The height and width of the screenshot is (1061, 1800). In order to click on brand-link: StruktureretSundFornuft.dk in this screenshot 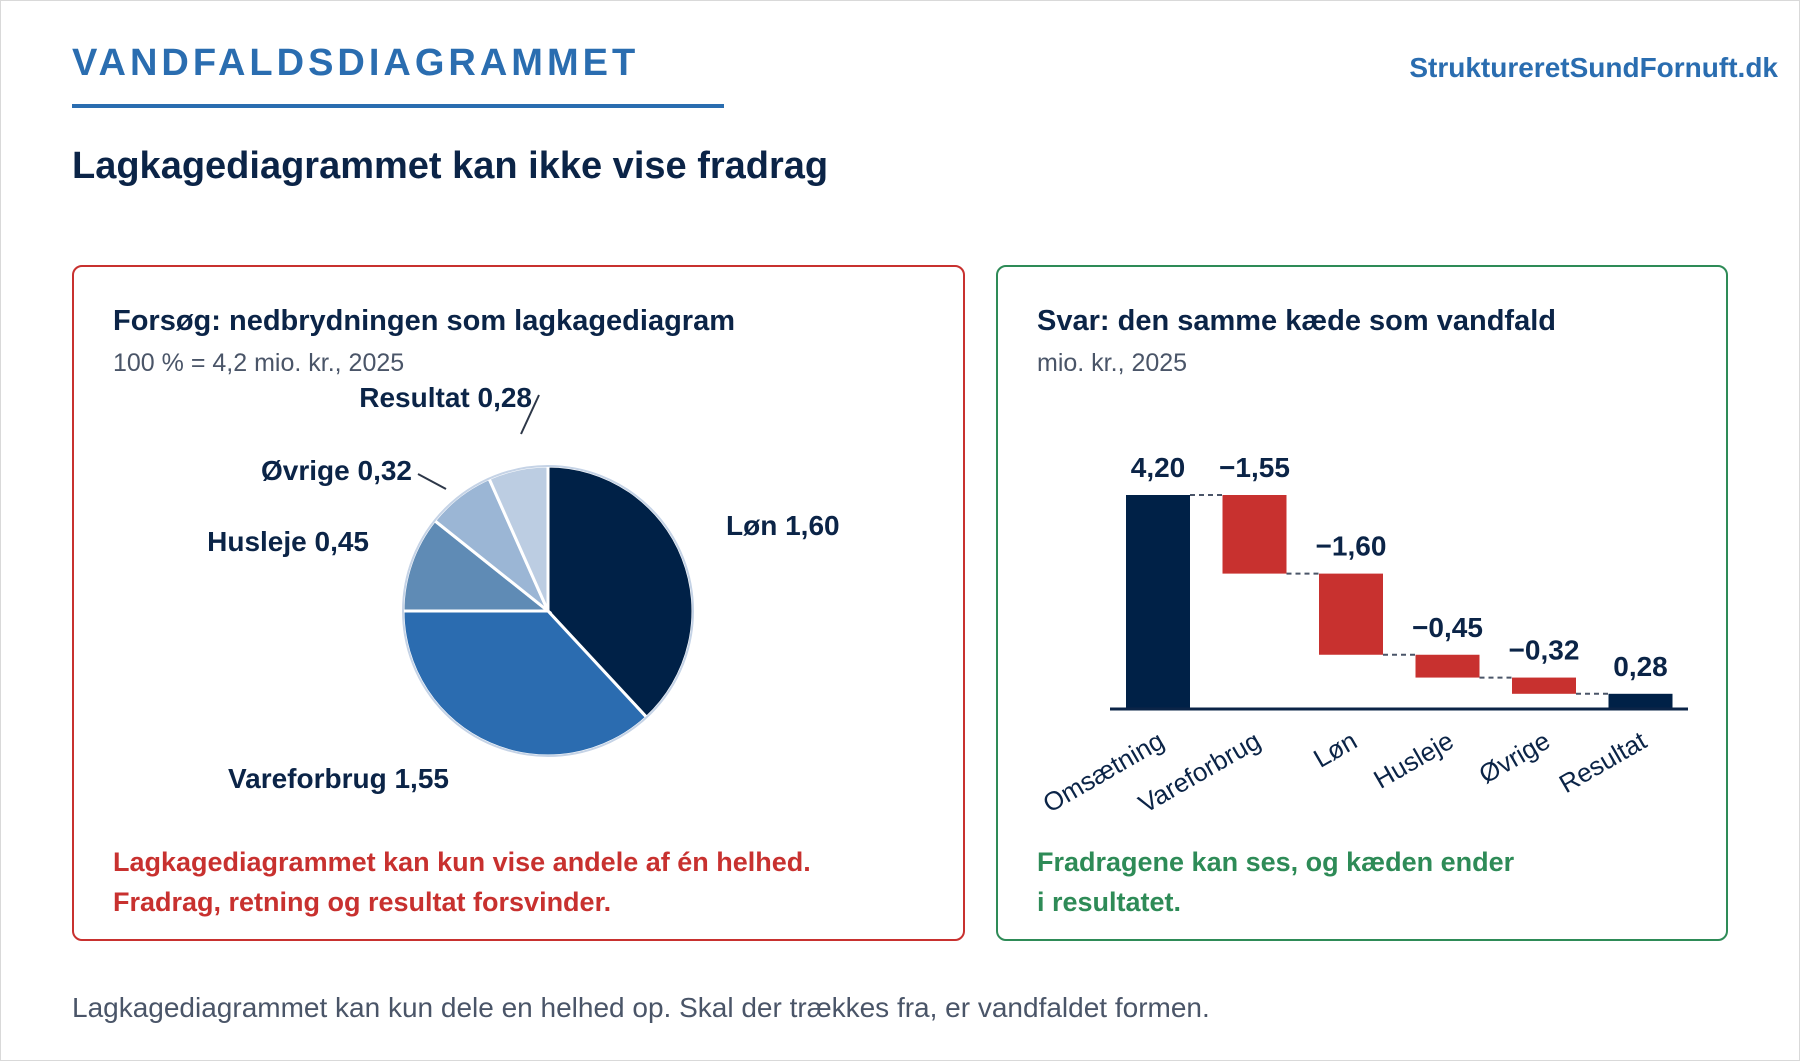, I will do `click(1593, 67)`.